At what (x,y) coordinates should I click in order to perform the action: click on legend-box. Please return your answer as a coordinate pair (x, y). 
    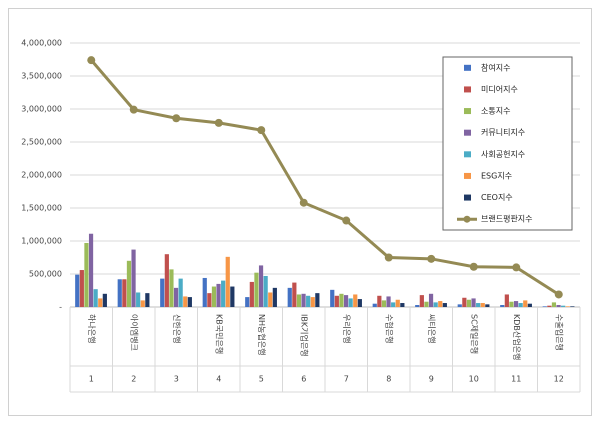
    Looking at the image, I should click on (507, 143).